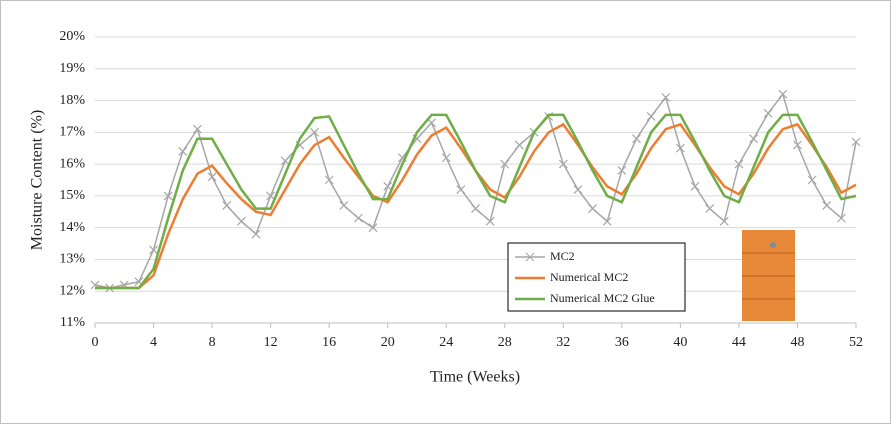 Image resolution: width=891 pixels, height=424 pixels. I want to click on x-tick-label: 36, so click(622, 342).